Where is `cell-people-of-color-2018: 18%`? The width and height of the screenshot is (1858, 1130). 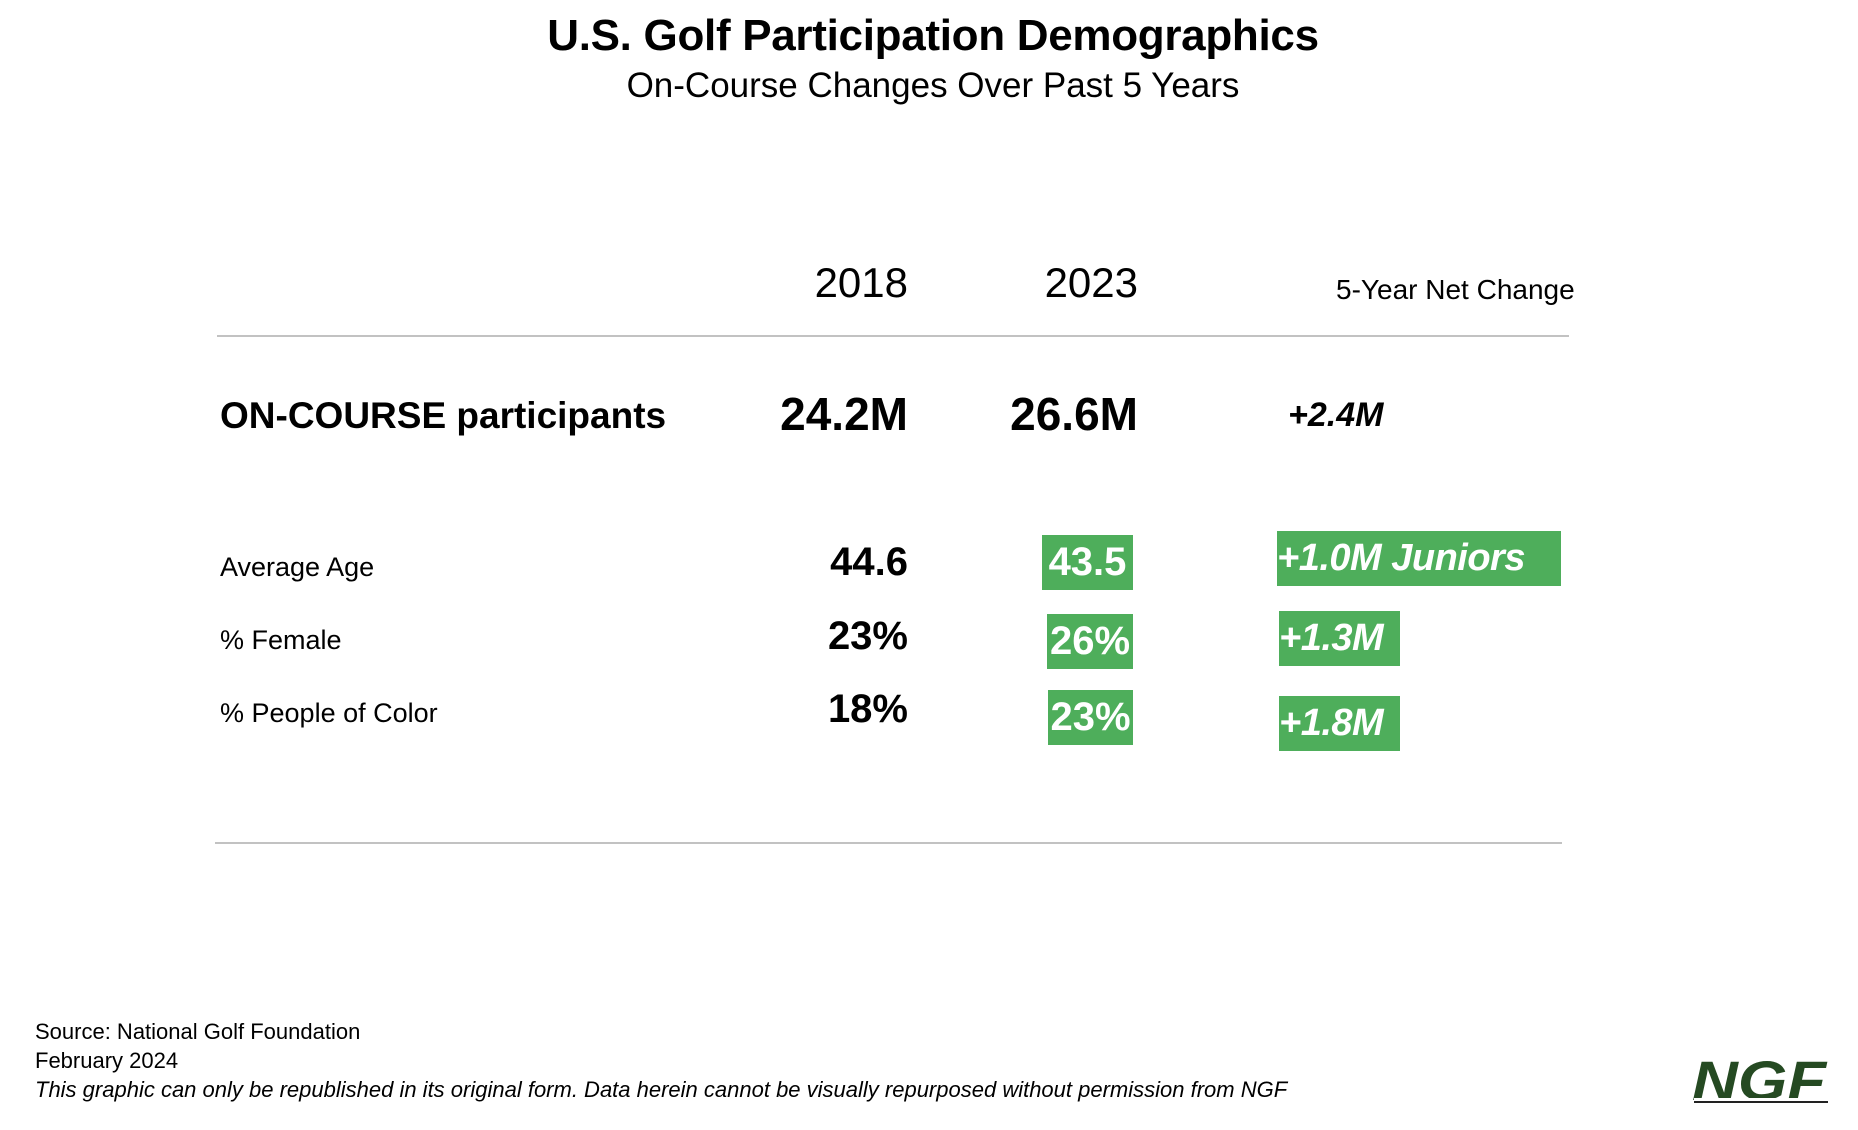
cell-people-of-color-2018: 18% is located at coordinates (867, 709).